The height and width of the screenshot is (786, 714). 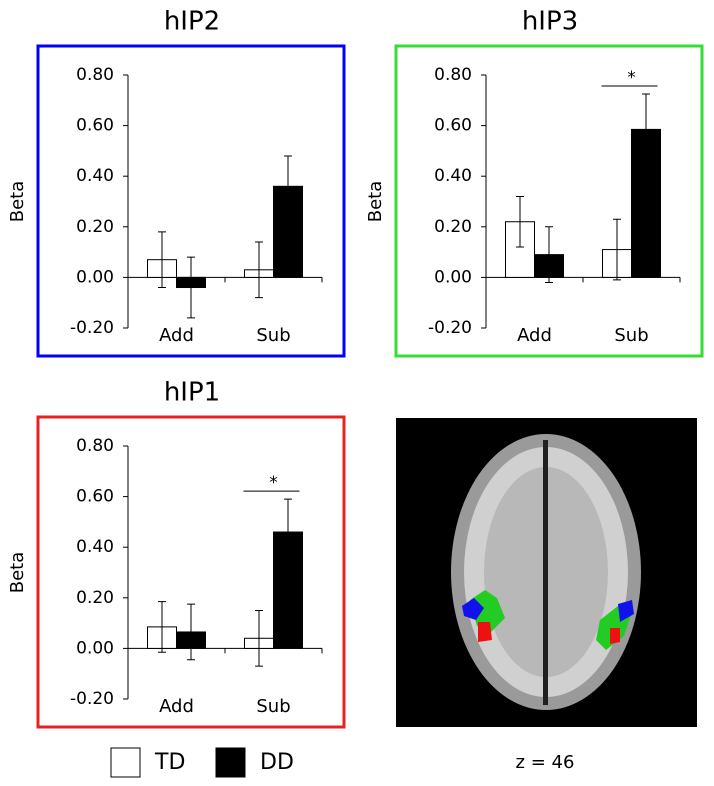 What do you see at coordinates (550, 22) in the screenshot?
I see `chart-title: hIP3` at bounding box center [550, 22].